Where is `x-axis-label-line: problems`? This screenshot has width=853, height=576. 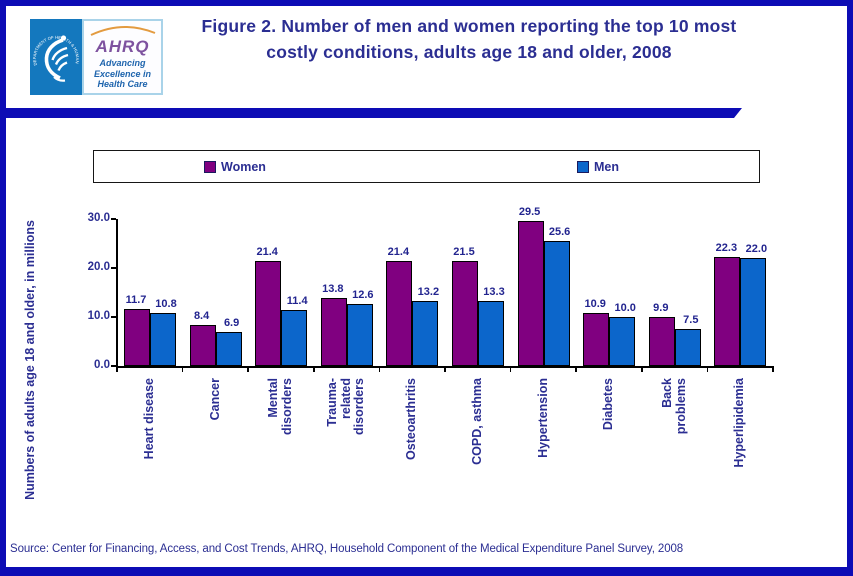 x-axis-label-line: problems is located at coordinates (680, 406).